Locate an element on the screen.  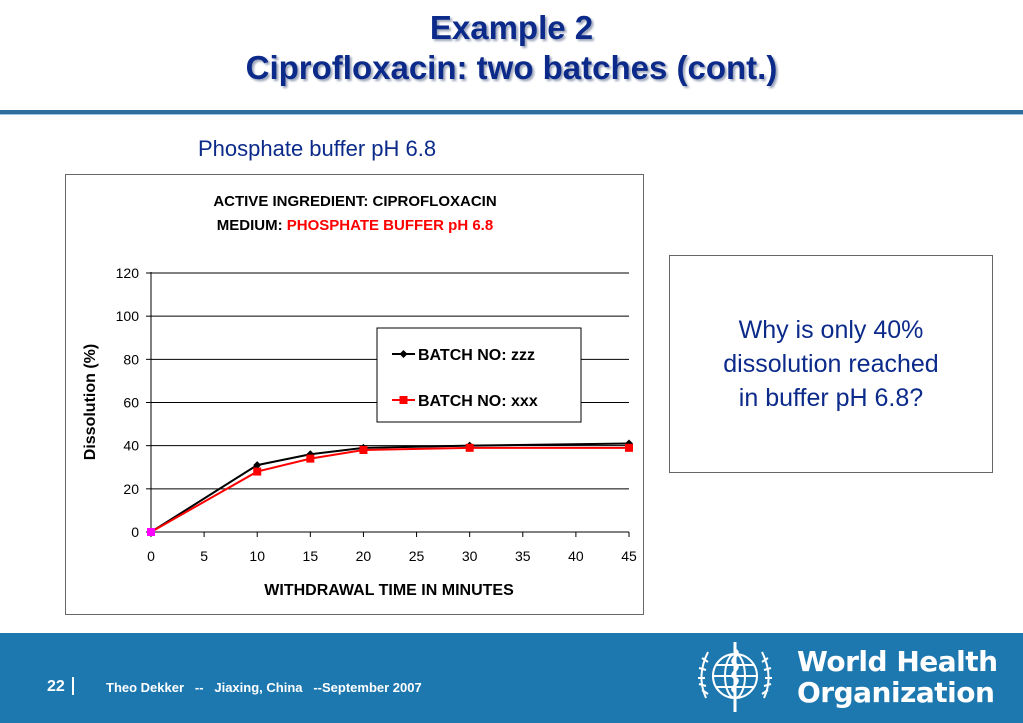
xtick-label-10: 10 is located at coordinates (257, 556).